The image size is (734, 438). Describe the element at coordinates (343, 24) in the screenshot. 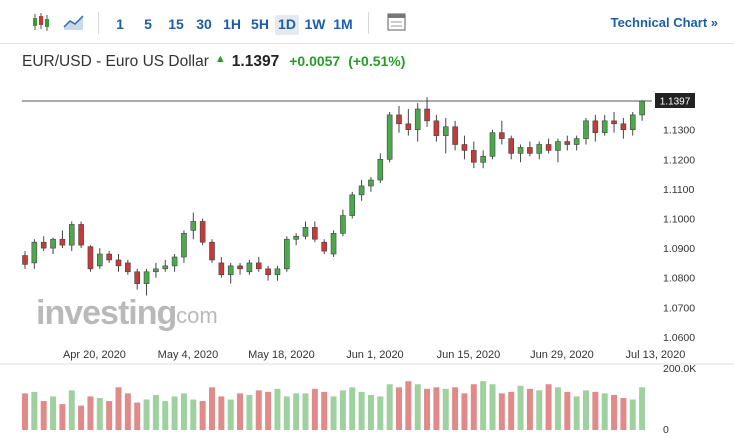

I see `timeframe-1m: 1M` at that location.